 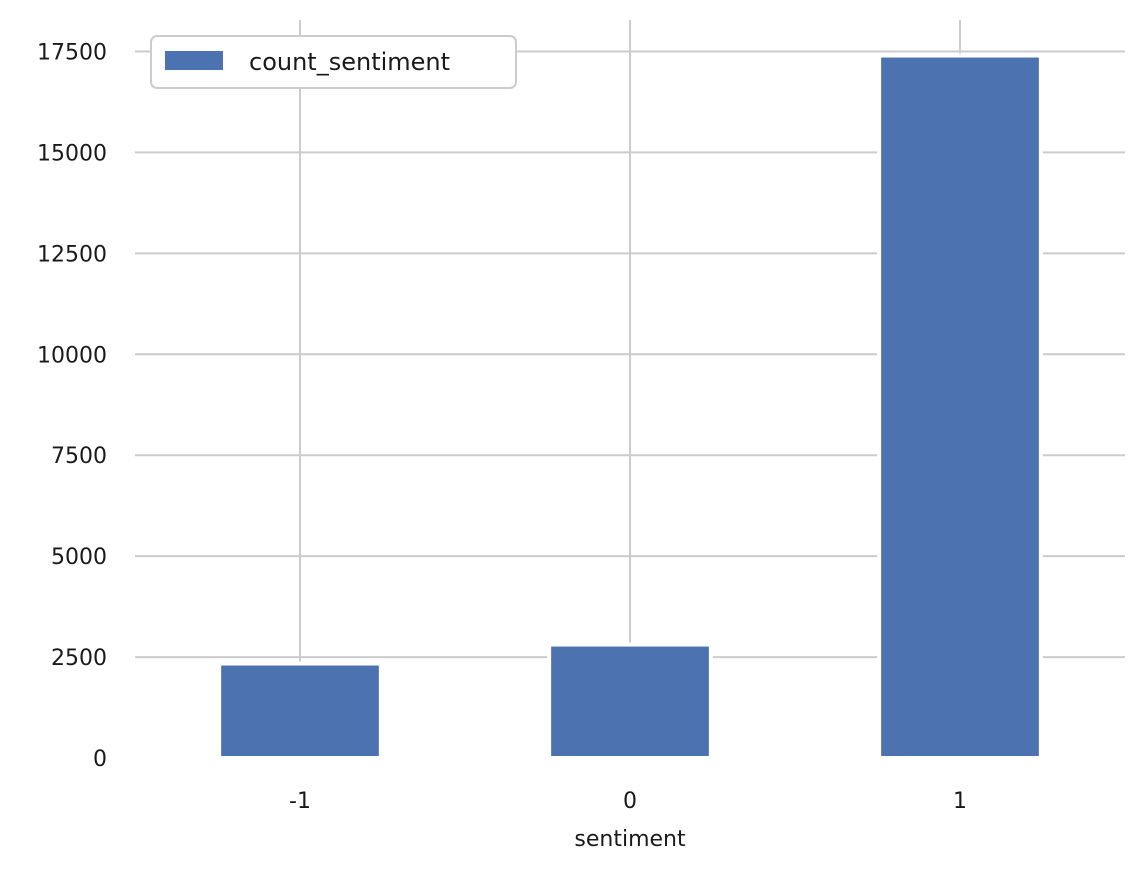 What do you see at coordinates (349, 62) in the screenshot?
I see `legend-label: count_sentiment` at bounding box center [349, 62].